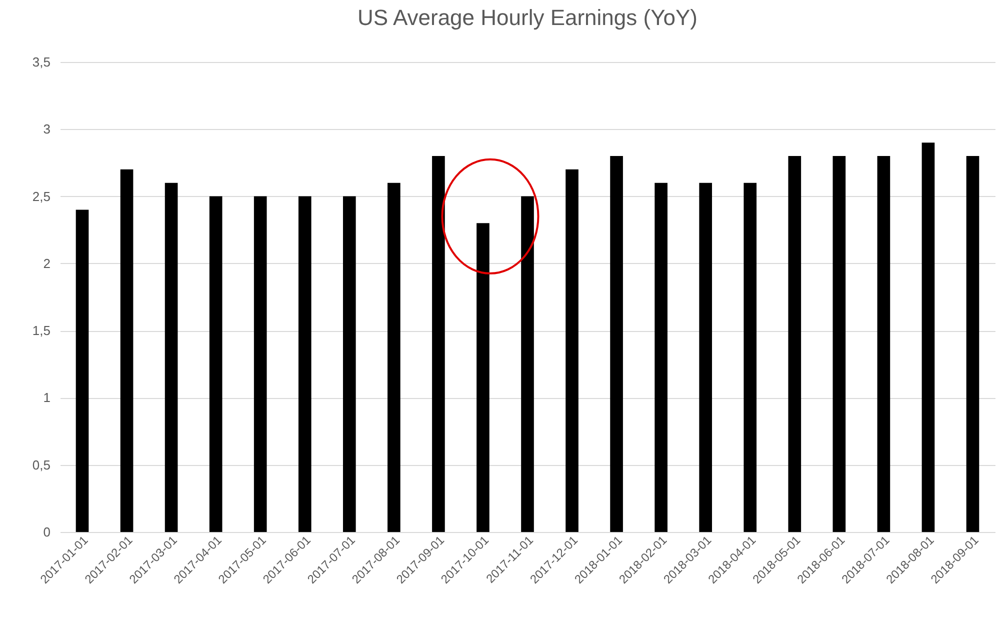  Describe the element at coordinates (41, 330) in the screenshot. I see `y-tick-label: 1,5` at that location.